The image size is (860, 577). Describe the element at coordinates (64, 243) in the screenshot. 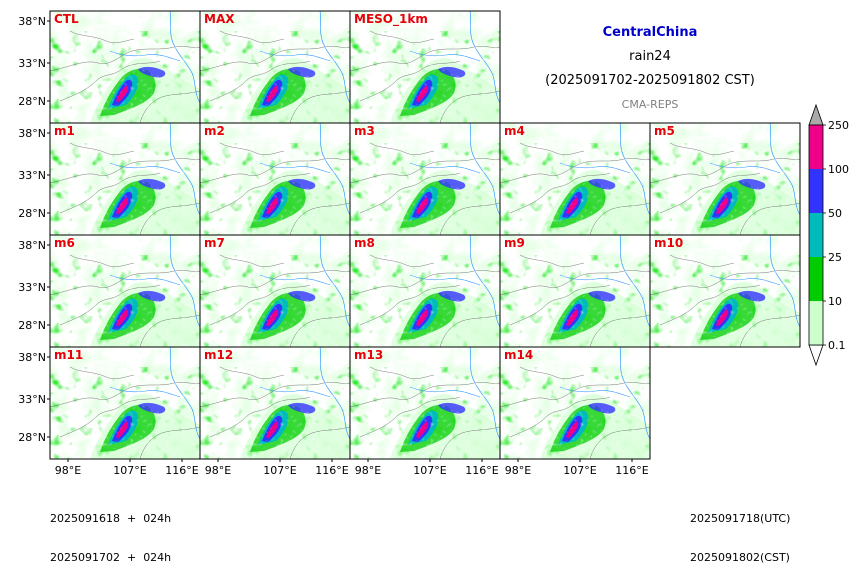

I see `panel-label: m6` at that location.